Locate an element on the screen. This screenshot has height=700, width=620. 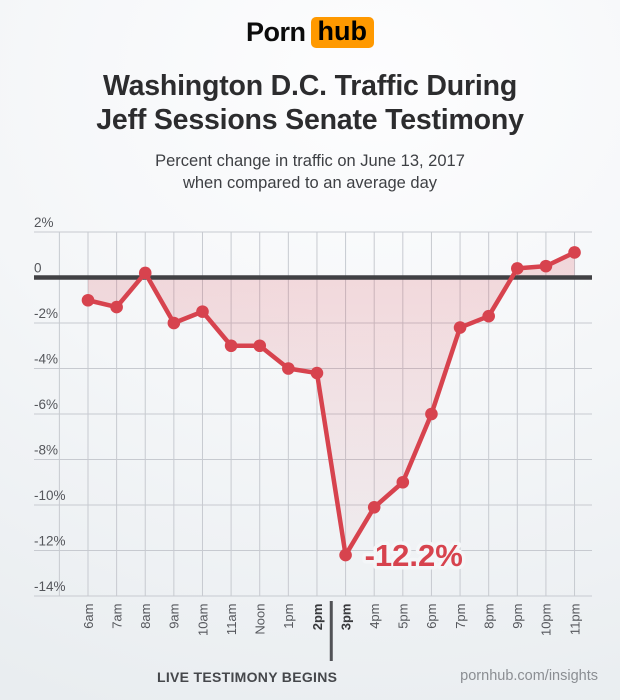
x-axis-label-3pm: 3pm is located at coordinates (345, 617).